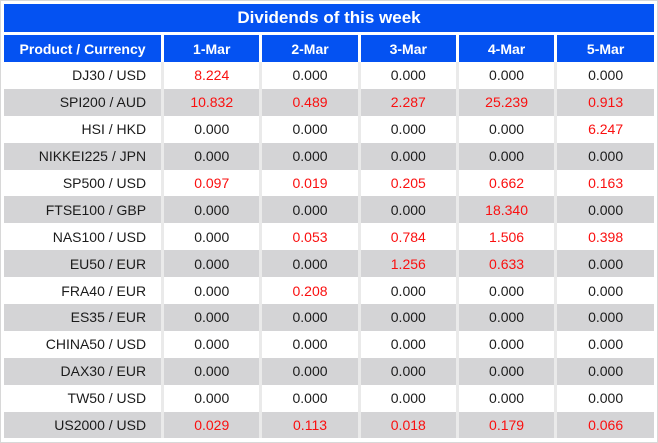  What do you see at coordinates (107, 398) in the screenshot?
I see `product-label: TW50 / USD` at bounding box center [107, 398].